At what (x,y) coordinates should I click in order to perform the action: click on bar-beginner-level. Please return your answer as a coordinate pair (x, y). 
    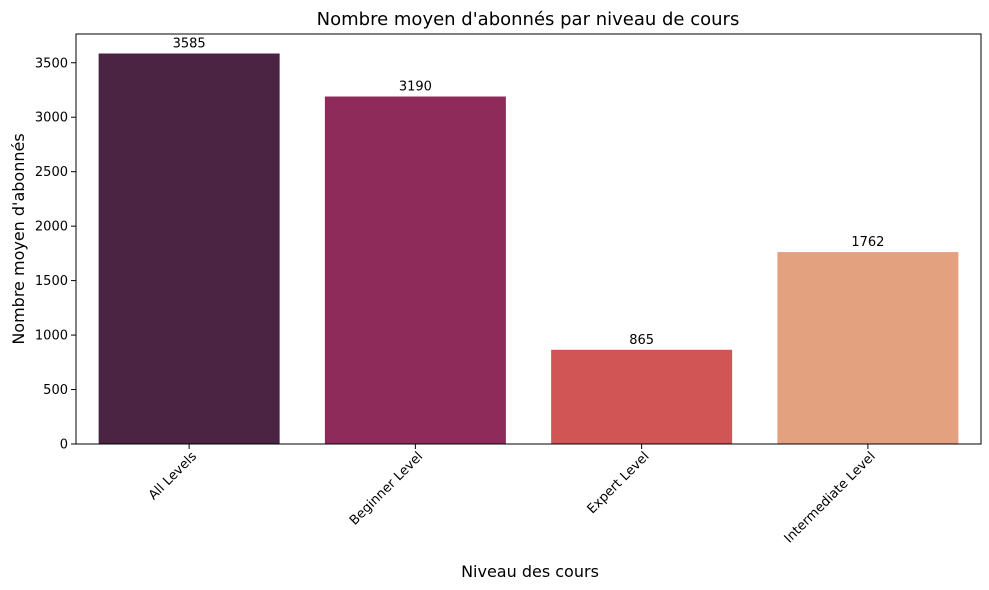
    Looking at the image, I should click on (415, 270).